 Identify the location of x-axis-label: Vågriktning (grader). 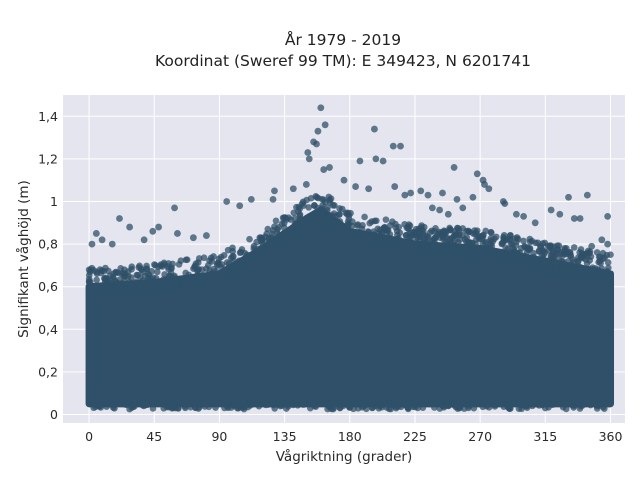
(344, 456).